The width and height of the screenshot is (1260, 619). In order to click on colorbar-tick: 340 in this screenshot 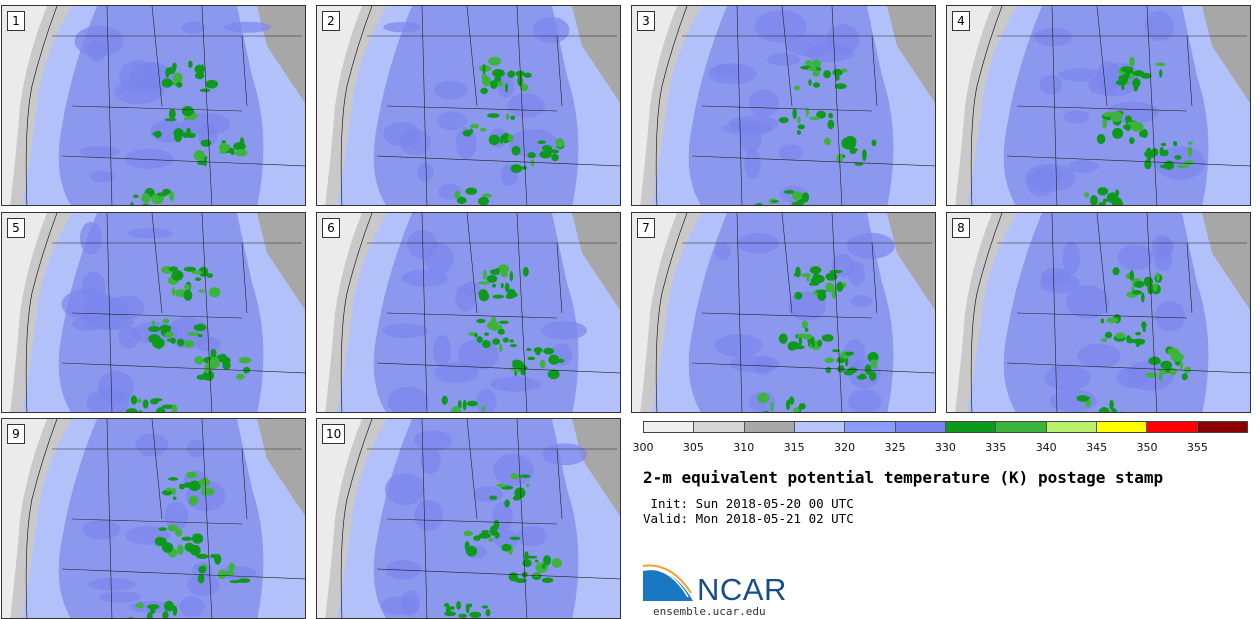, I will do `click(1046, 447)`.